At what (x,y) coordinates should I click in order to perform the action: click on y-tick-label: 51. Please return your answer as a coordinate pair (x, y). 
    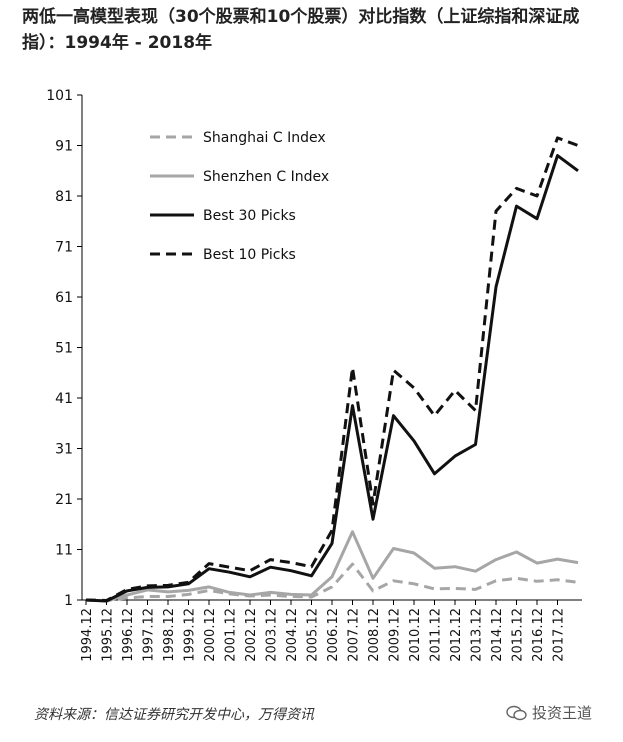
    Looking at the image, I should click on (64, 349).